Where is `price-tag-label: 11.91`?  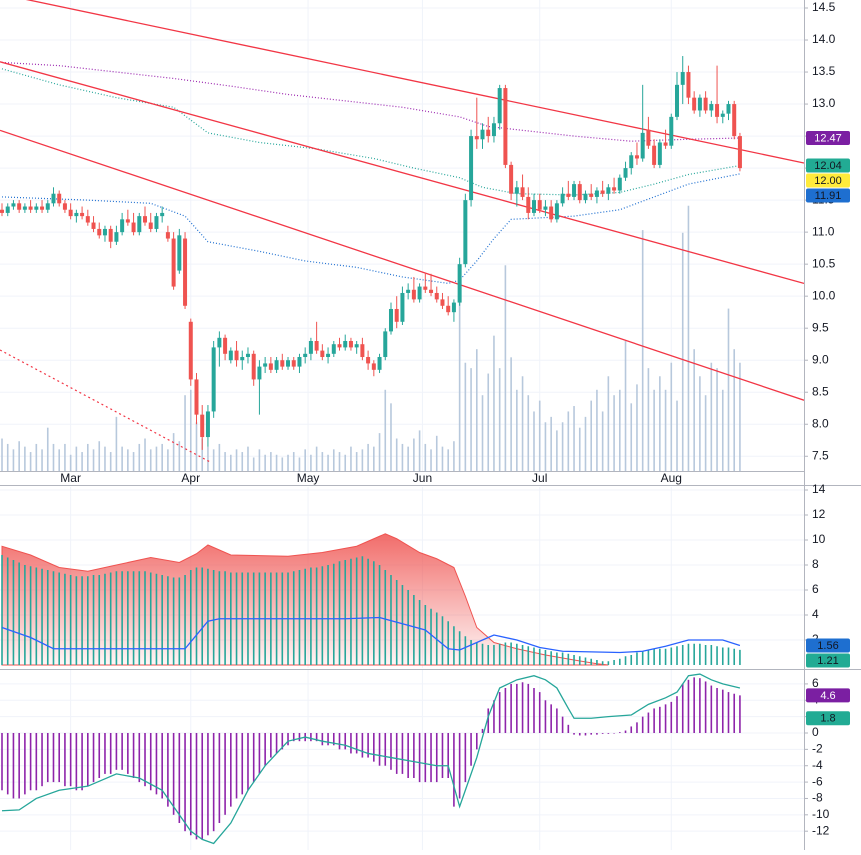
price-tag-label: 11.91 is located at coordinates (828, 196).